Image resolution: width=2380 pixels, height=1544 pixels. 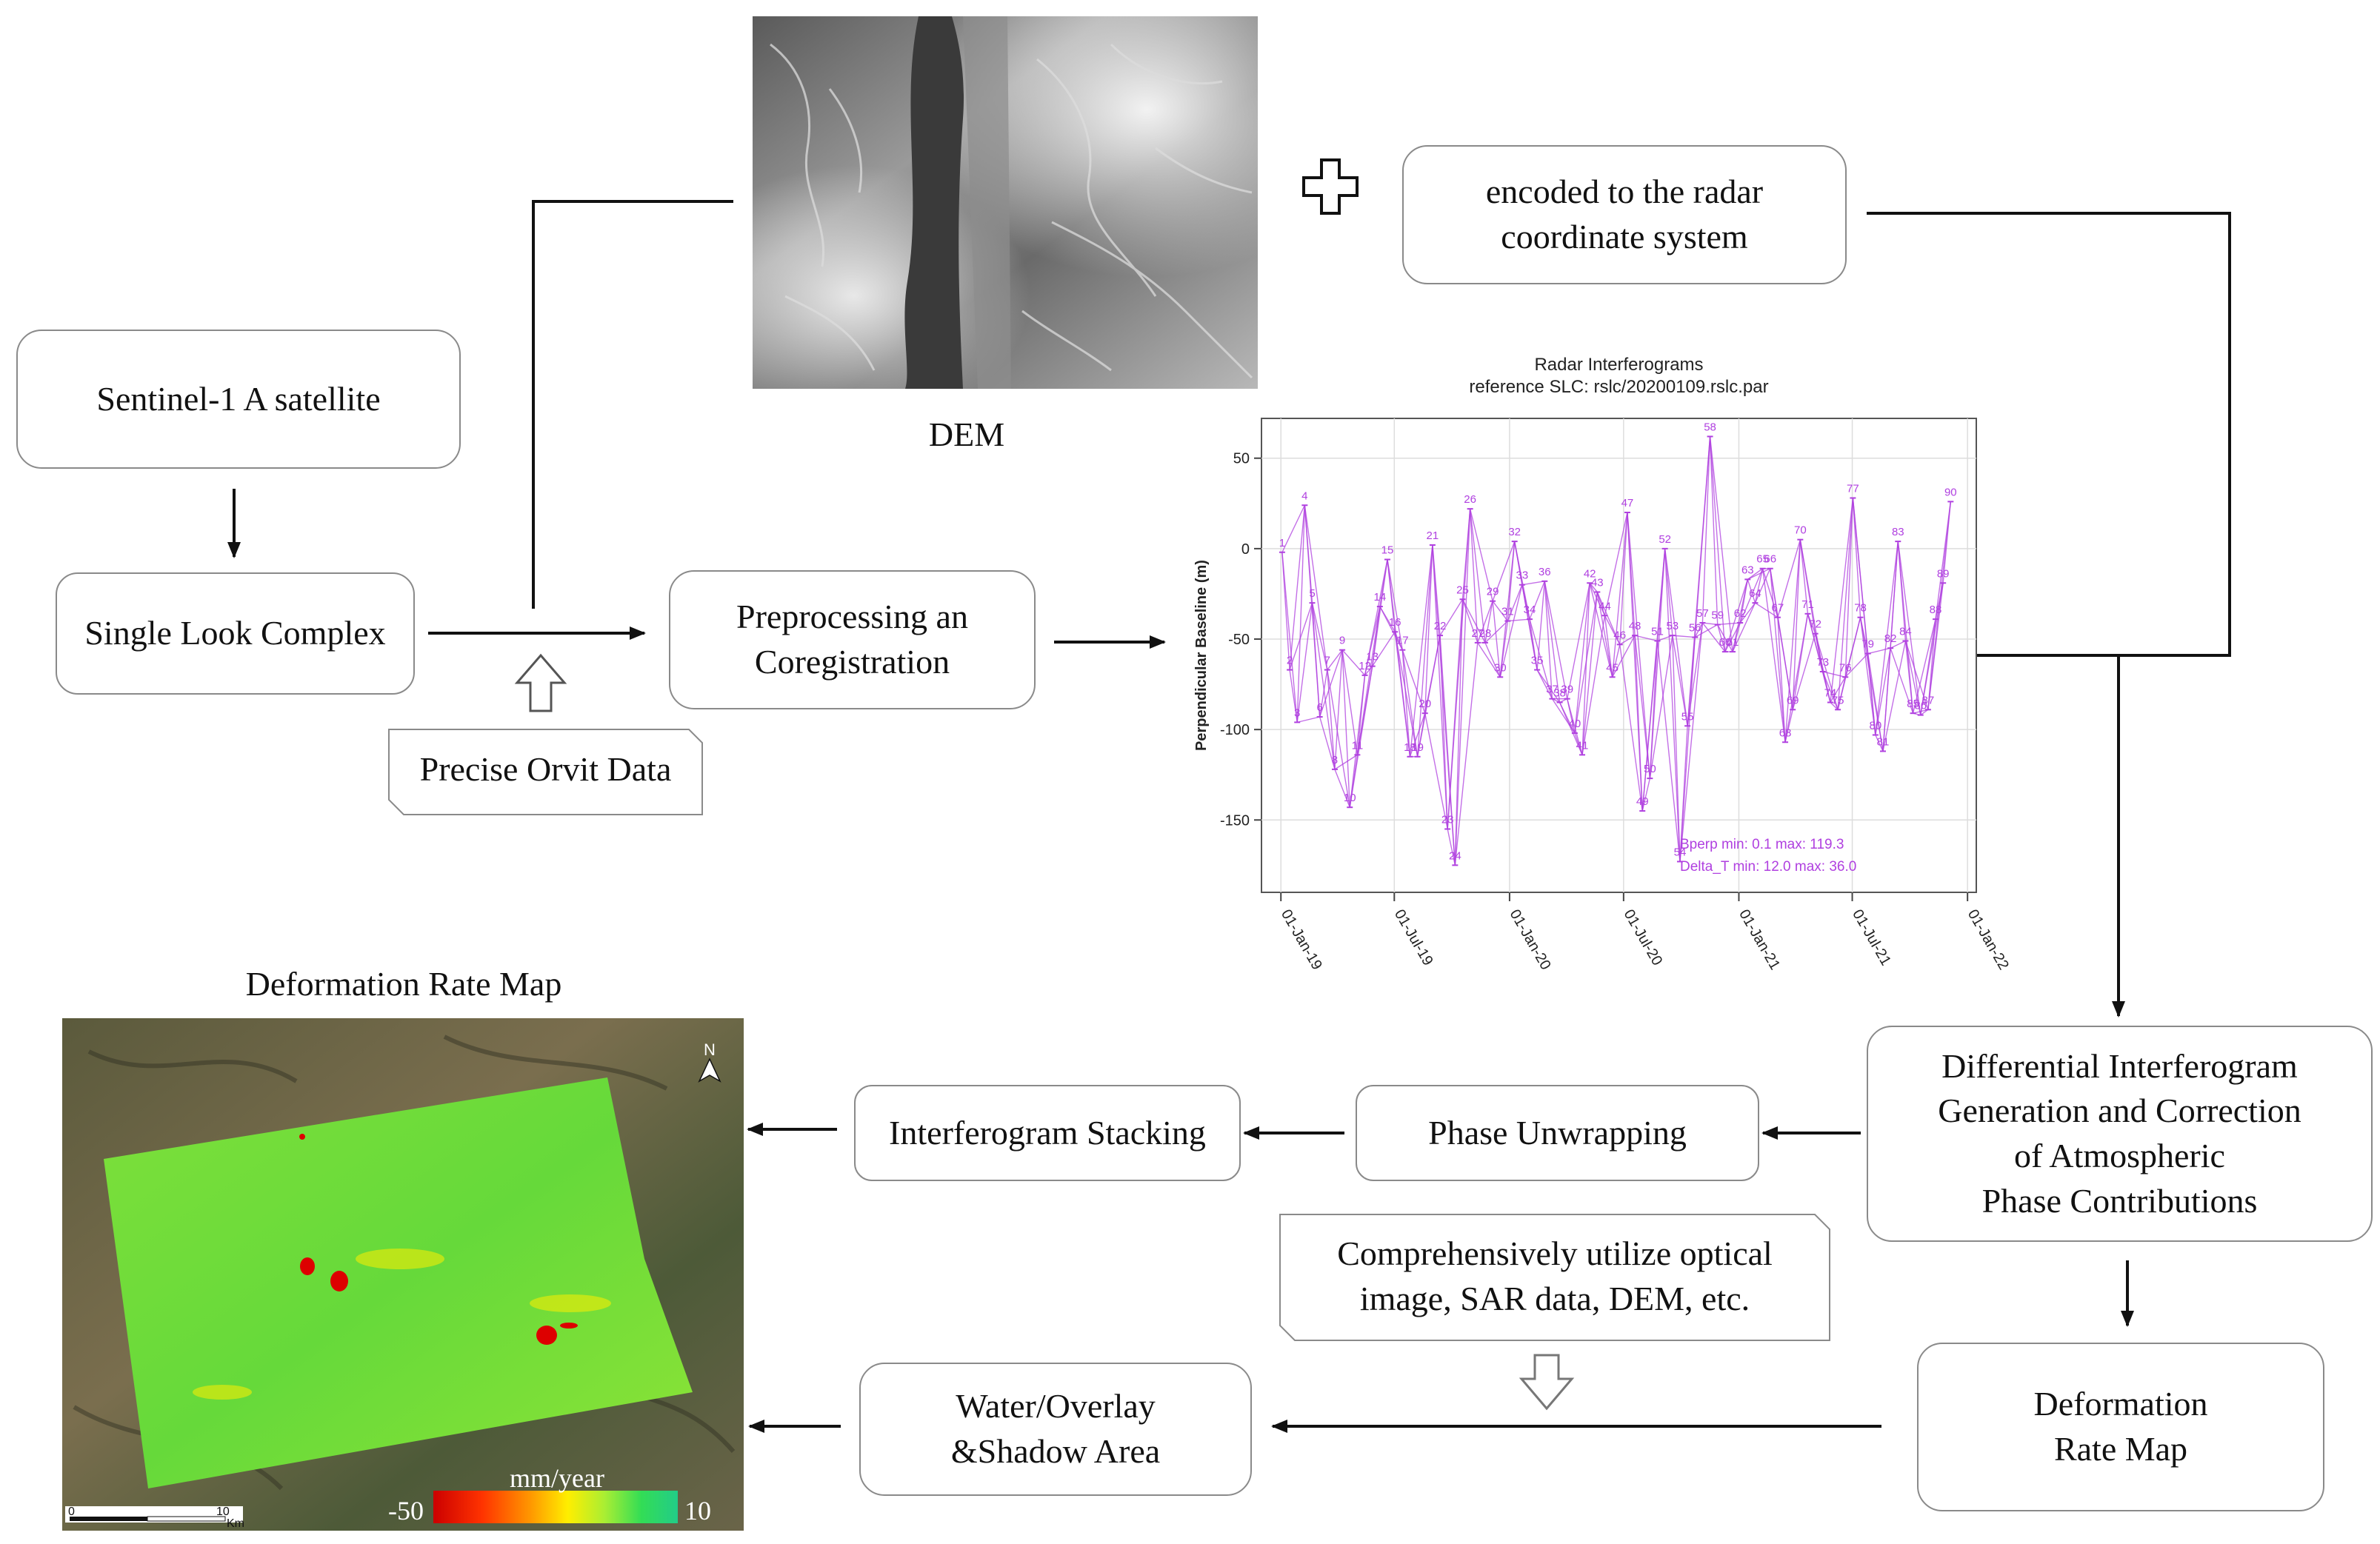 What do you see at coordinates (1936, 610) in the screenshot?
I see `chart-point-label: 88` at bounding box center [1936, 610].